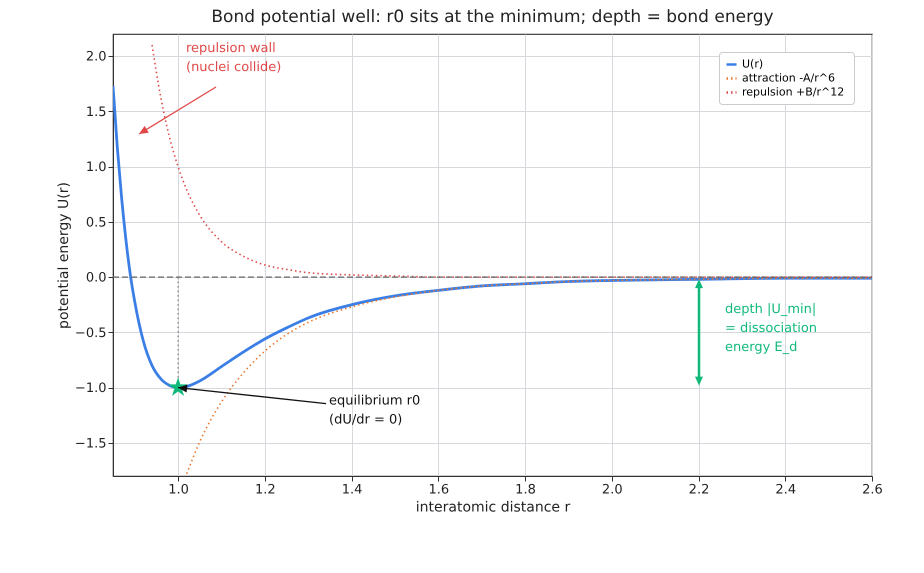 The height and width of the screenshot is (573, 924). I want to click on y-tick-label: −1.0, so click(90, 388).